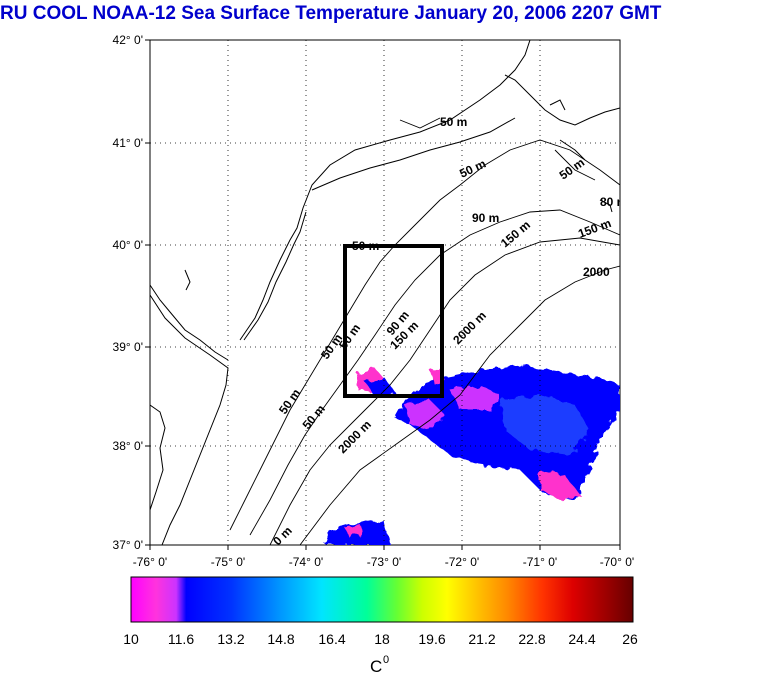 The height and width of the screenshot is (680, 769). Describe the element at coordinates (128, 347) in the screenshot. I see `lat-label: 39° 0'` at that location.